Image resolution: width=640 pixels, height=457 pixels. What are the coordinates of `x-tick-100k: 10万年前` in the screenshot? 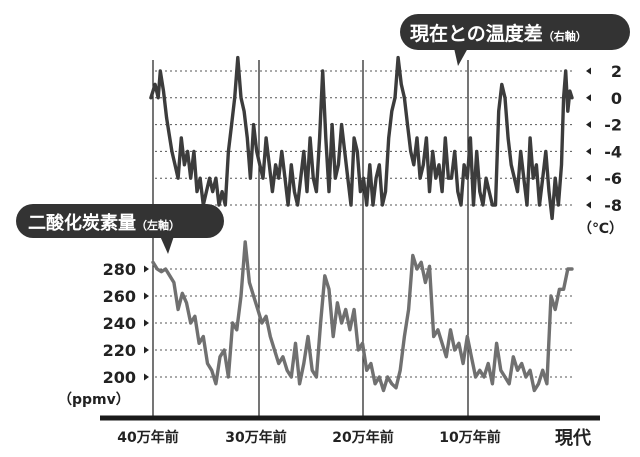 It's located at (469, 437).